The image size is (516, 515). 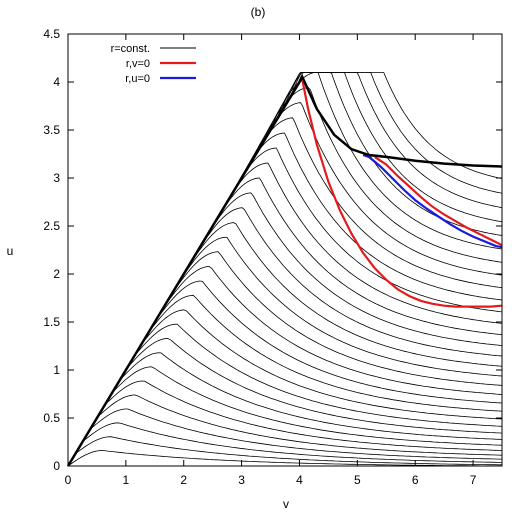 What do you see at coordinates (51, 418) in the screenshot?
I see `y-tick-label: 0.5` at bounding box center [51, 418].